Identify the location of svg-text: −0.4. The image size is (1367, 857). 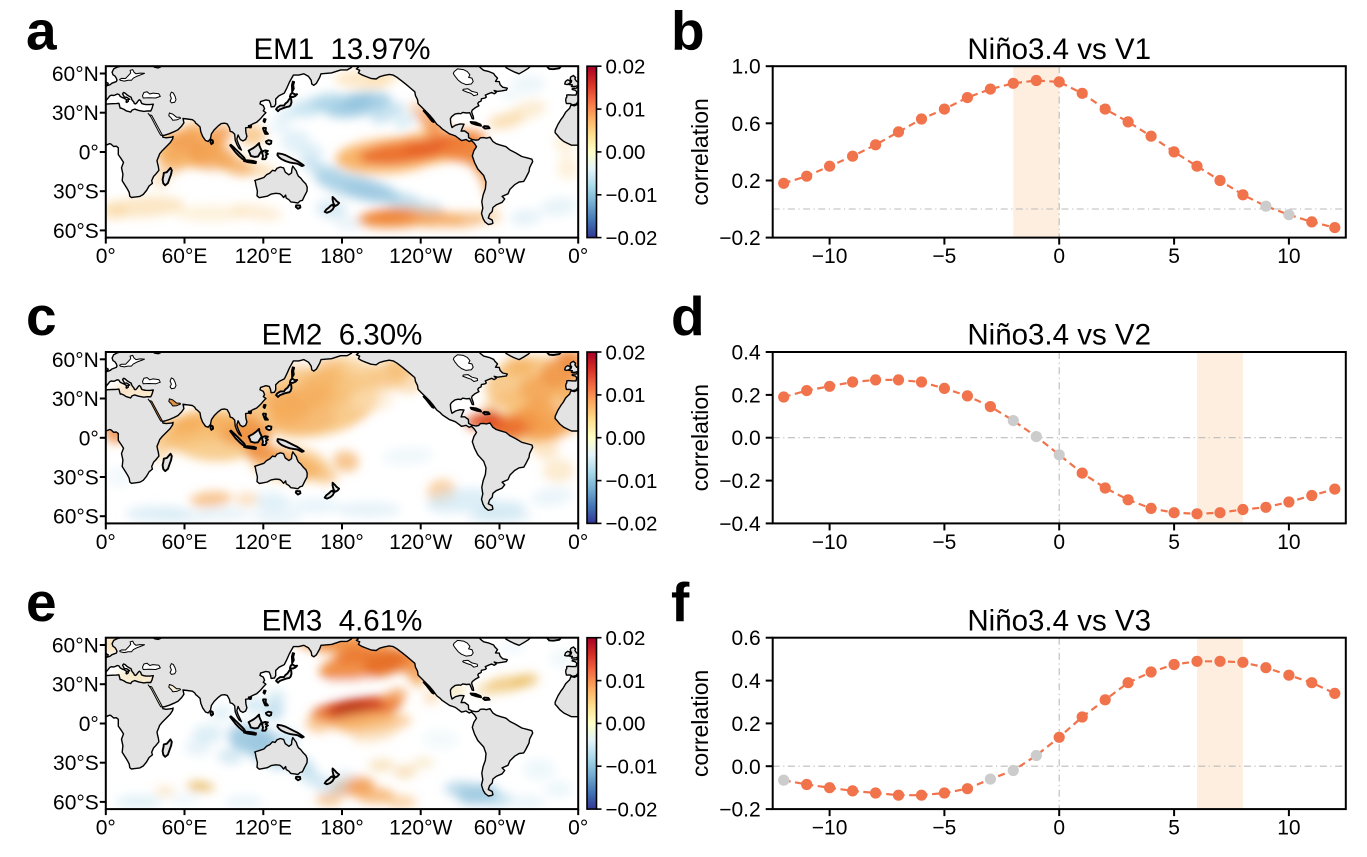
(740, 524).